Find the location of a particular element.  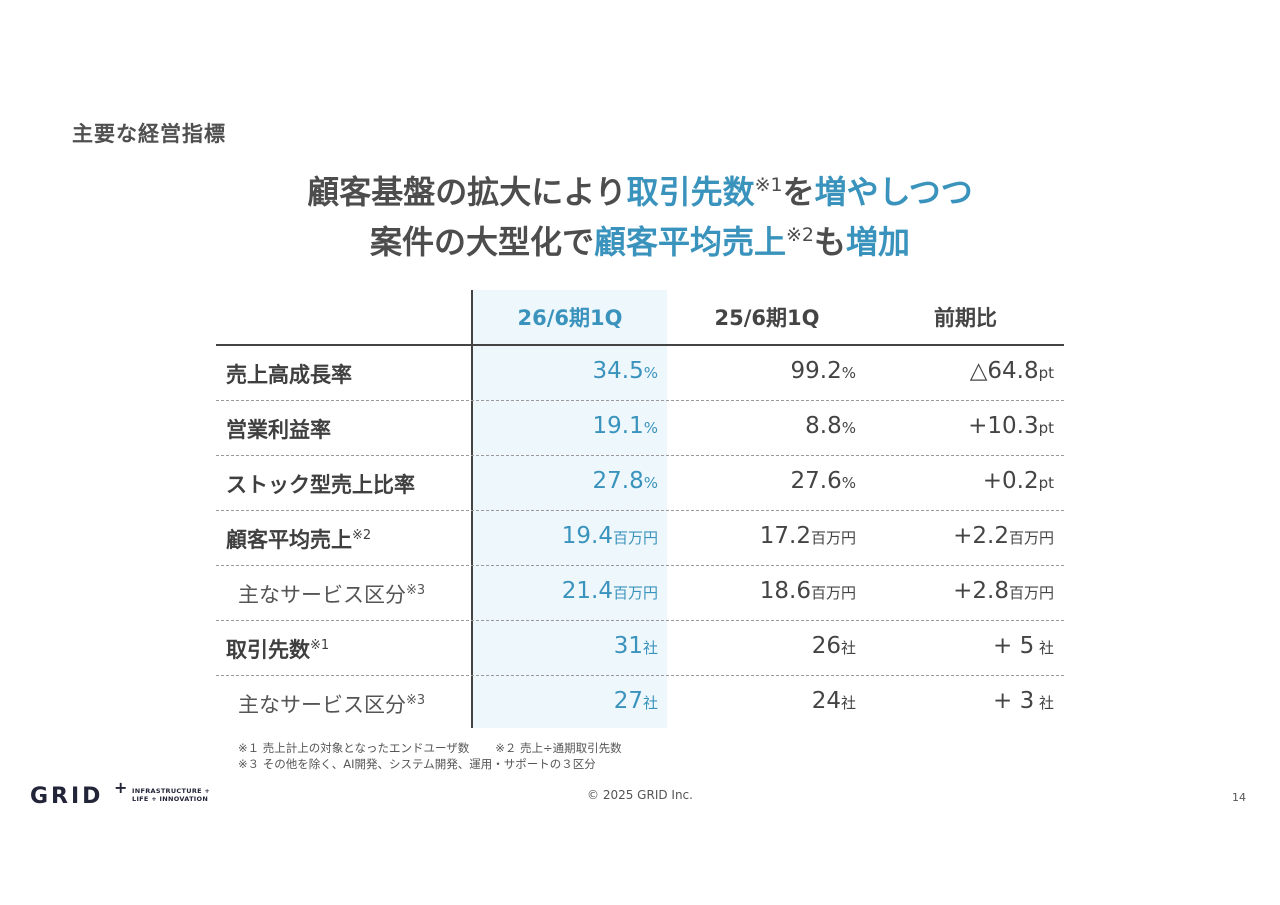

row-sales-growth-rate: 売上高成長率 34.5% 99.2% △64.8pt is located at coordinates (640, 373).